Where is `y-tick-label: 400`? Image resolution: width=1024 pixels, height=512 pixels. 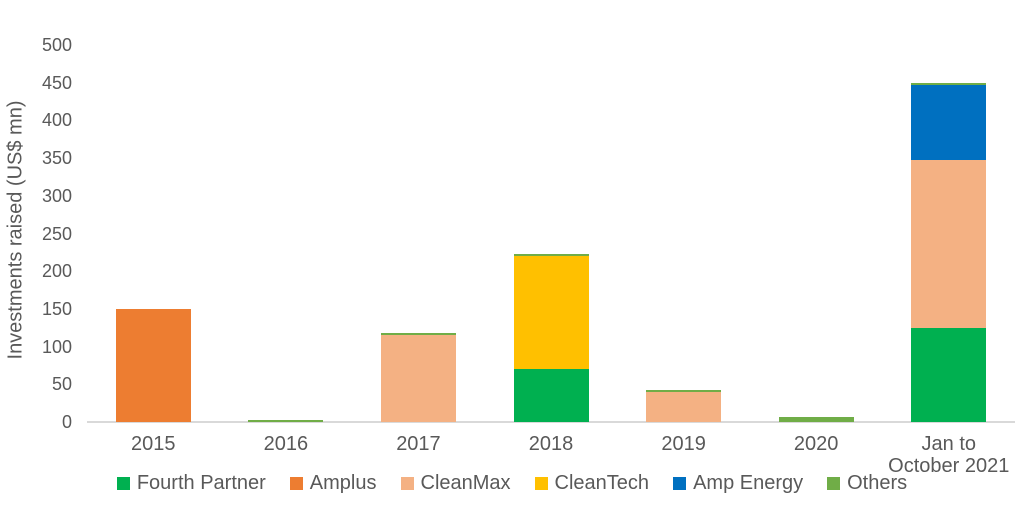
y-tick-label: 400 is located at coordinates (56, 120).